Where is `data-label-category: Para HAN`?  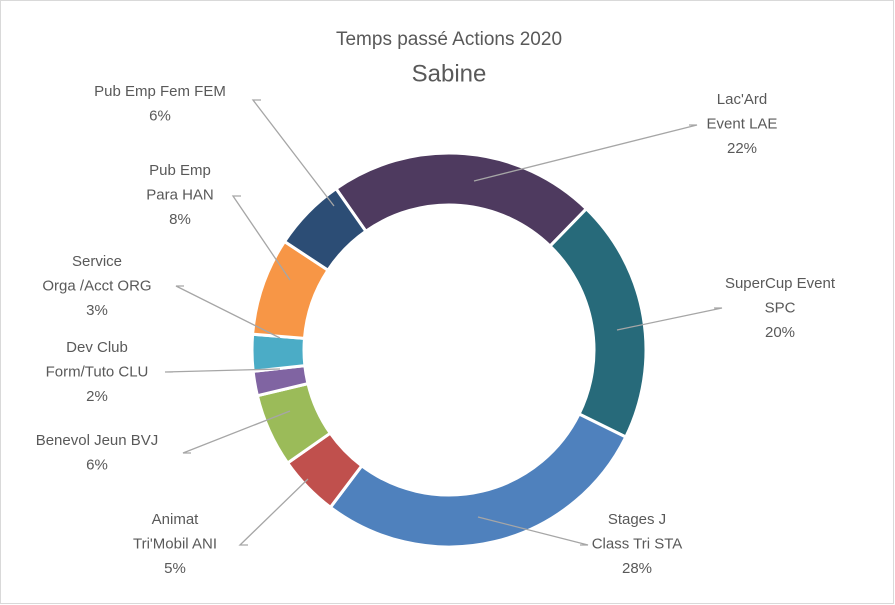 data-label-category: Para HAN is located at coordinates (180, 194).